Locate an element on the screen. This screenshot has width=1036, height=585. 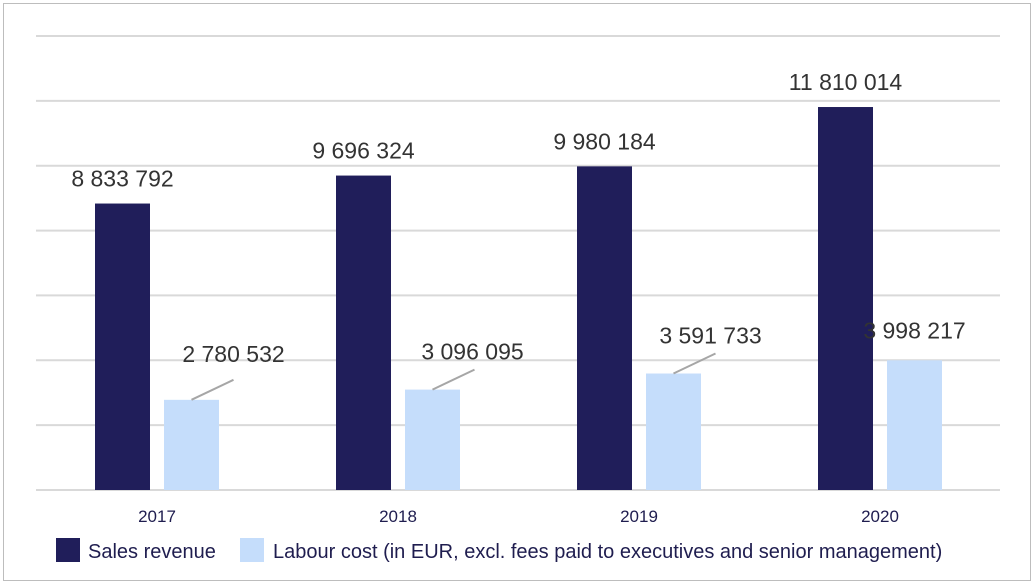
x-tick-label: 2018 is located at coordinates (398, 516).